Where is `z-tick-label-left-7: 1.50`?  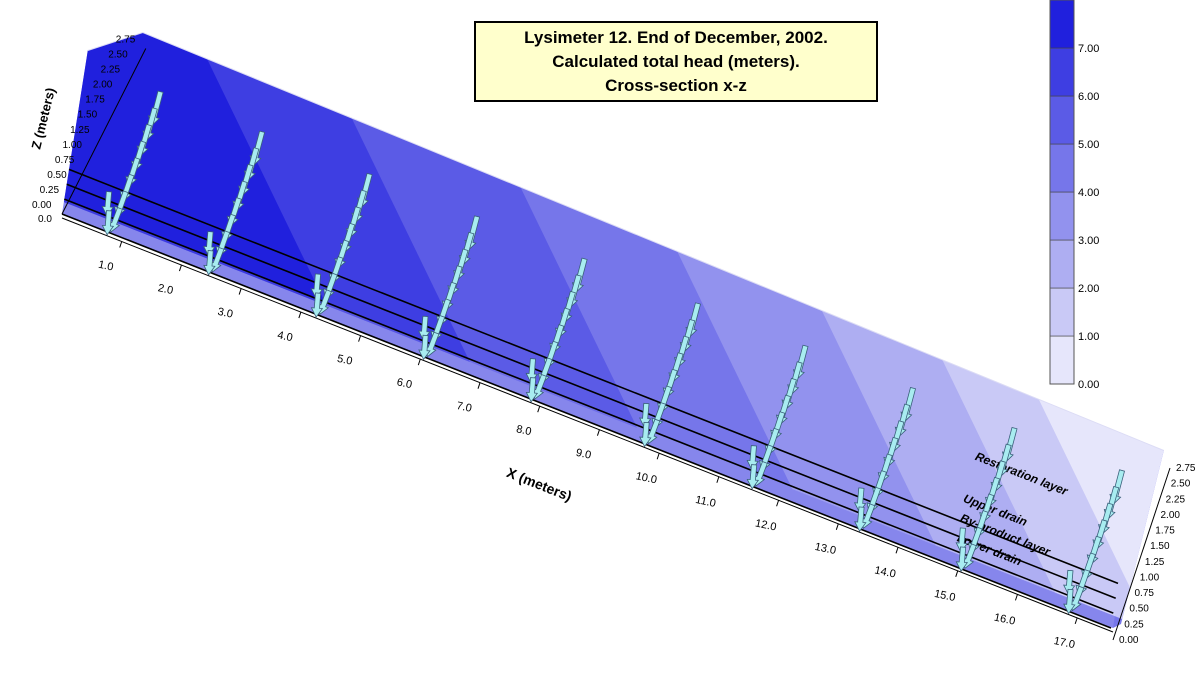 z-tick-label-left-7: 1.50 is located at coordinates (88, 115).